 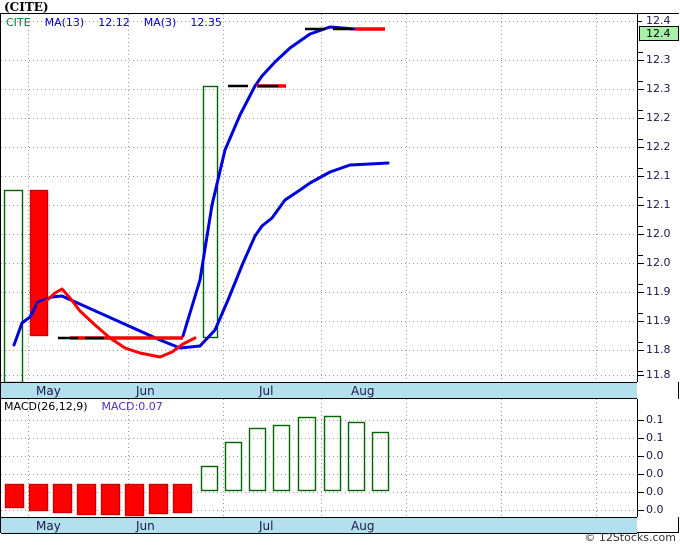 What do you see at coordinates (197, 466) in the screenshot?
I see `macd-histogram` at bounding box center [197, 466].